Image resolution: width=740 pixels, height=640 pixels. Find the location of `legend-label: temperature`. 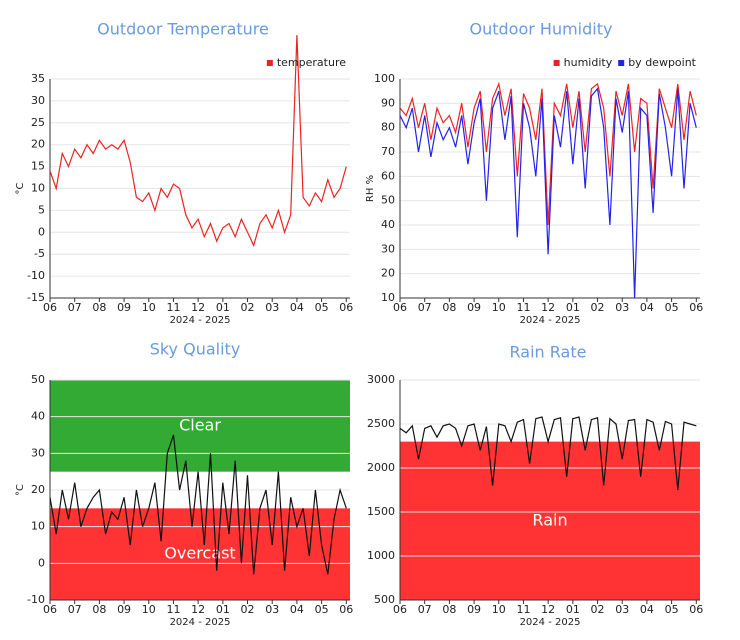

legend-label: temperature is located at coordinates (311, 62).